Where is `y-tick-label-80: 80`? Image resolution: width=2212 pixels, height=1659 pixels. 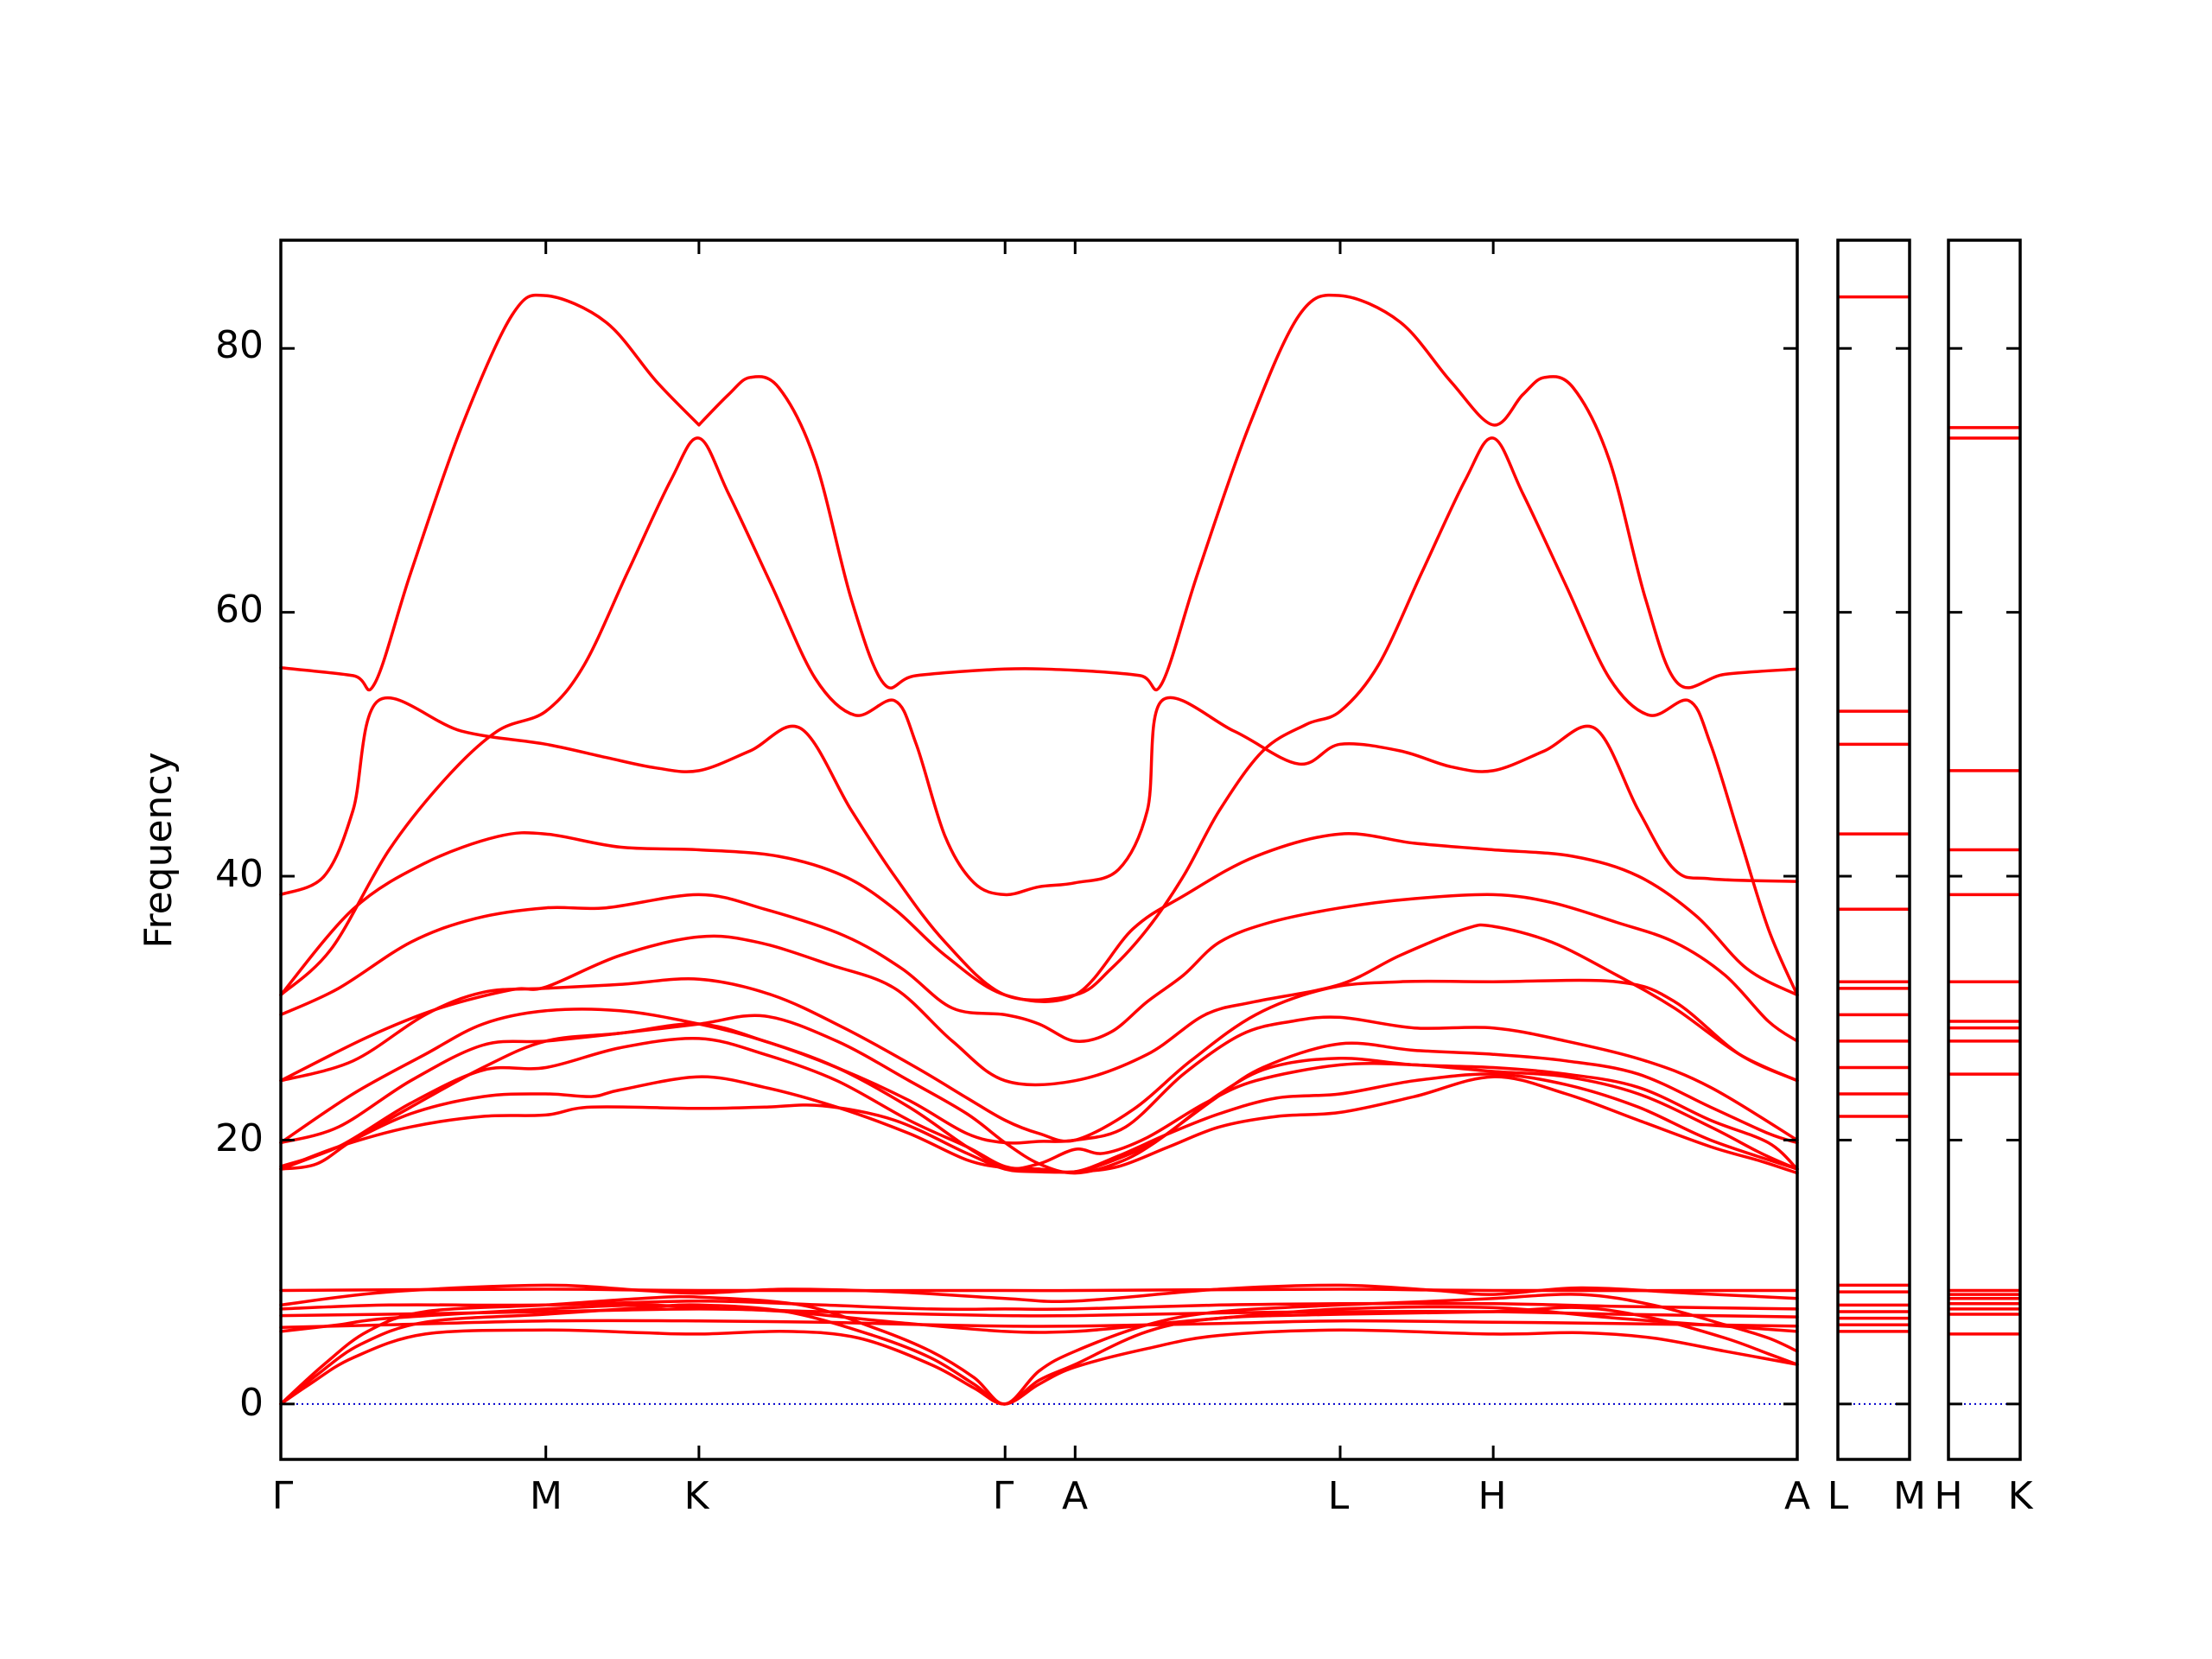 y-tick-label-80: 80 is located at coordinates (239, 345).